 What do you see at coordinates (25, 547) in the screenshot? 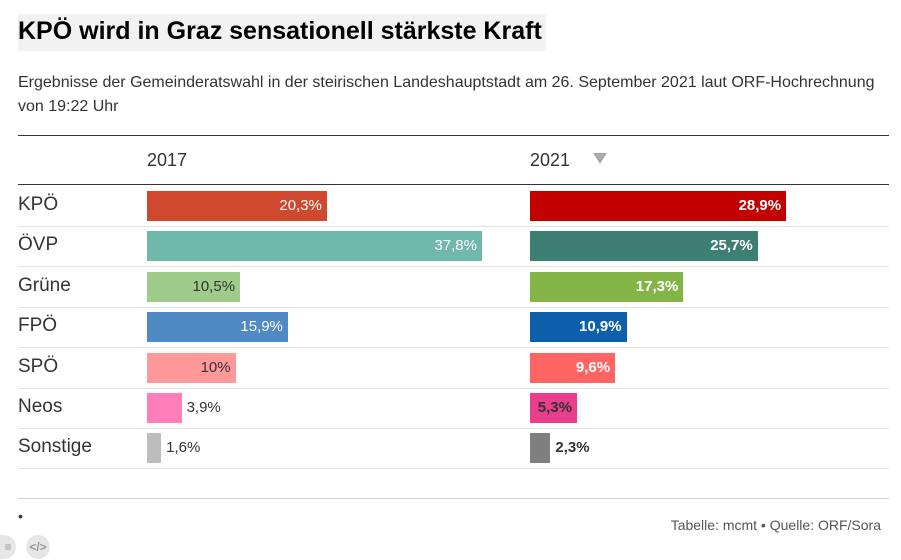
I see `corner-icons: ≡ </>` at bounding box center [25, 547].